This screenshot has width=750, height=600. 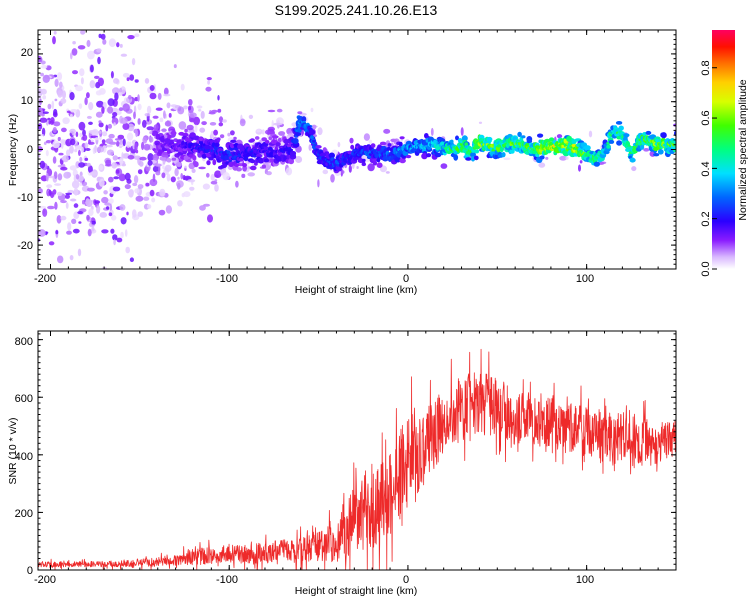 What do you see at coordinates (585, 580) in the screenshot?
I see `snr-xtick-label: 100` at bounding box center [585, 580].